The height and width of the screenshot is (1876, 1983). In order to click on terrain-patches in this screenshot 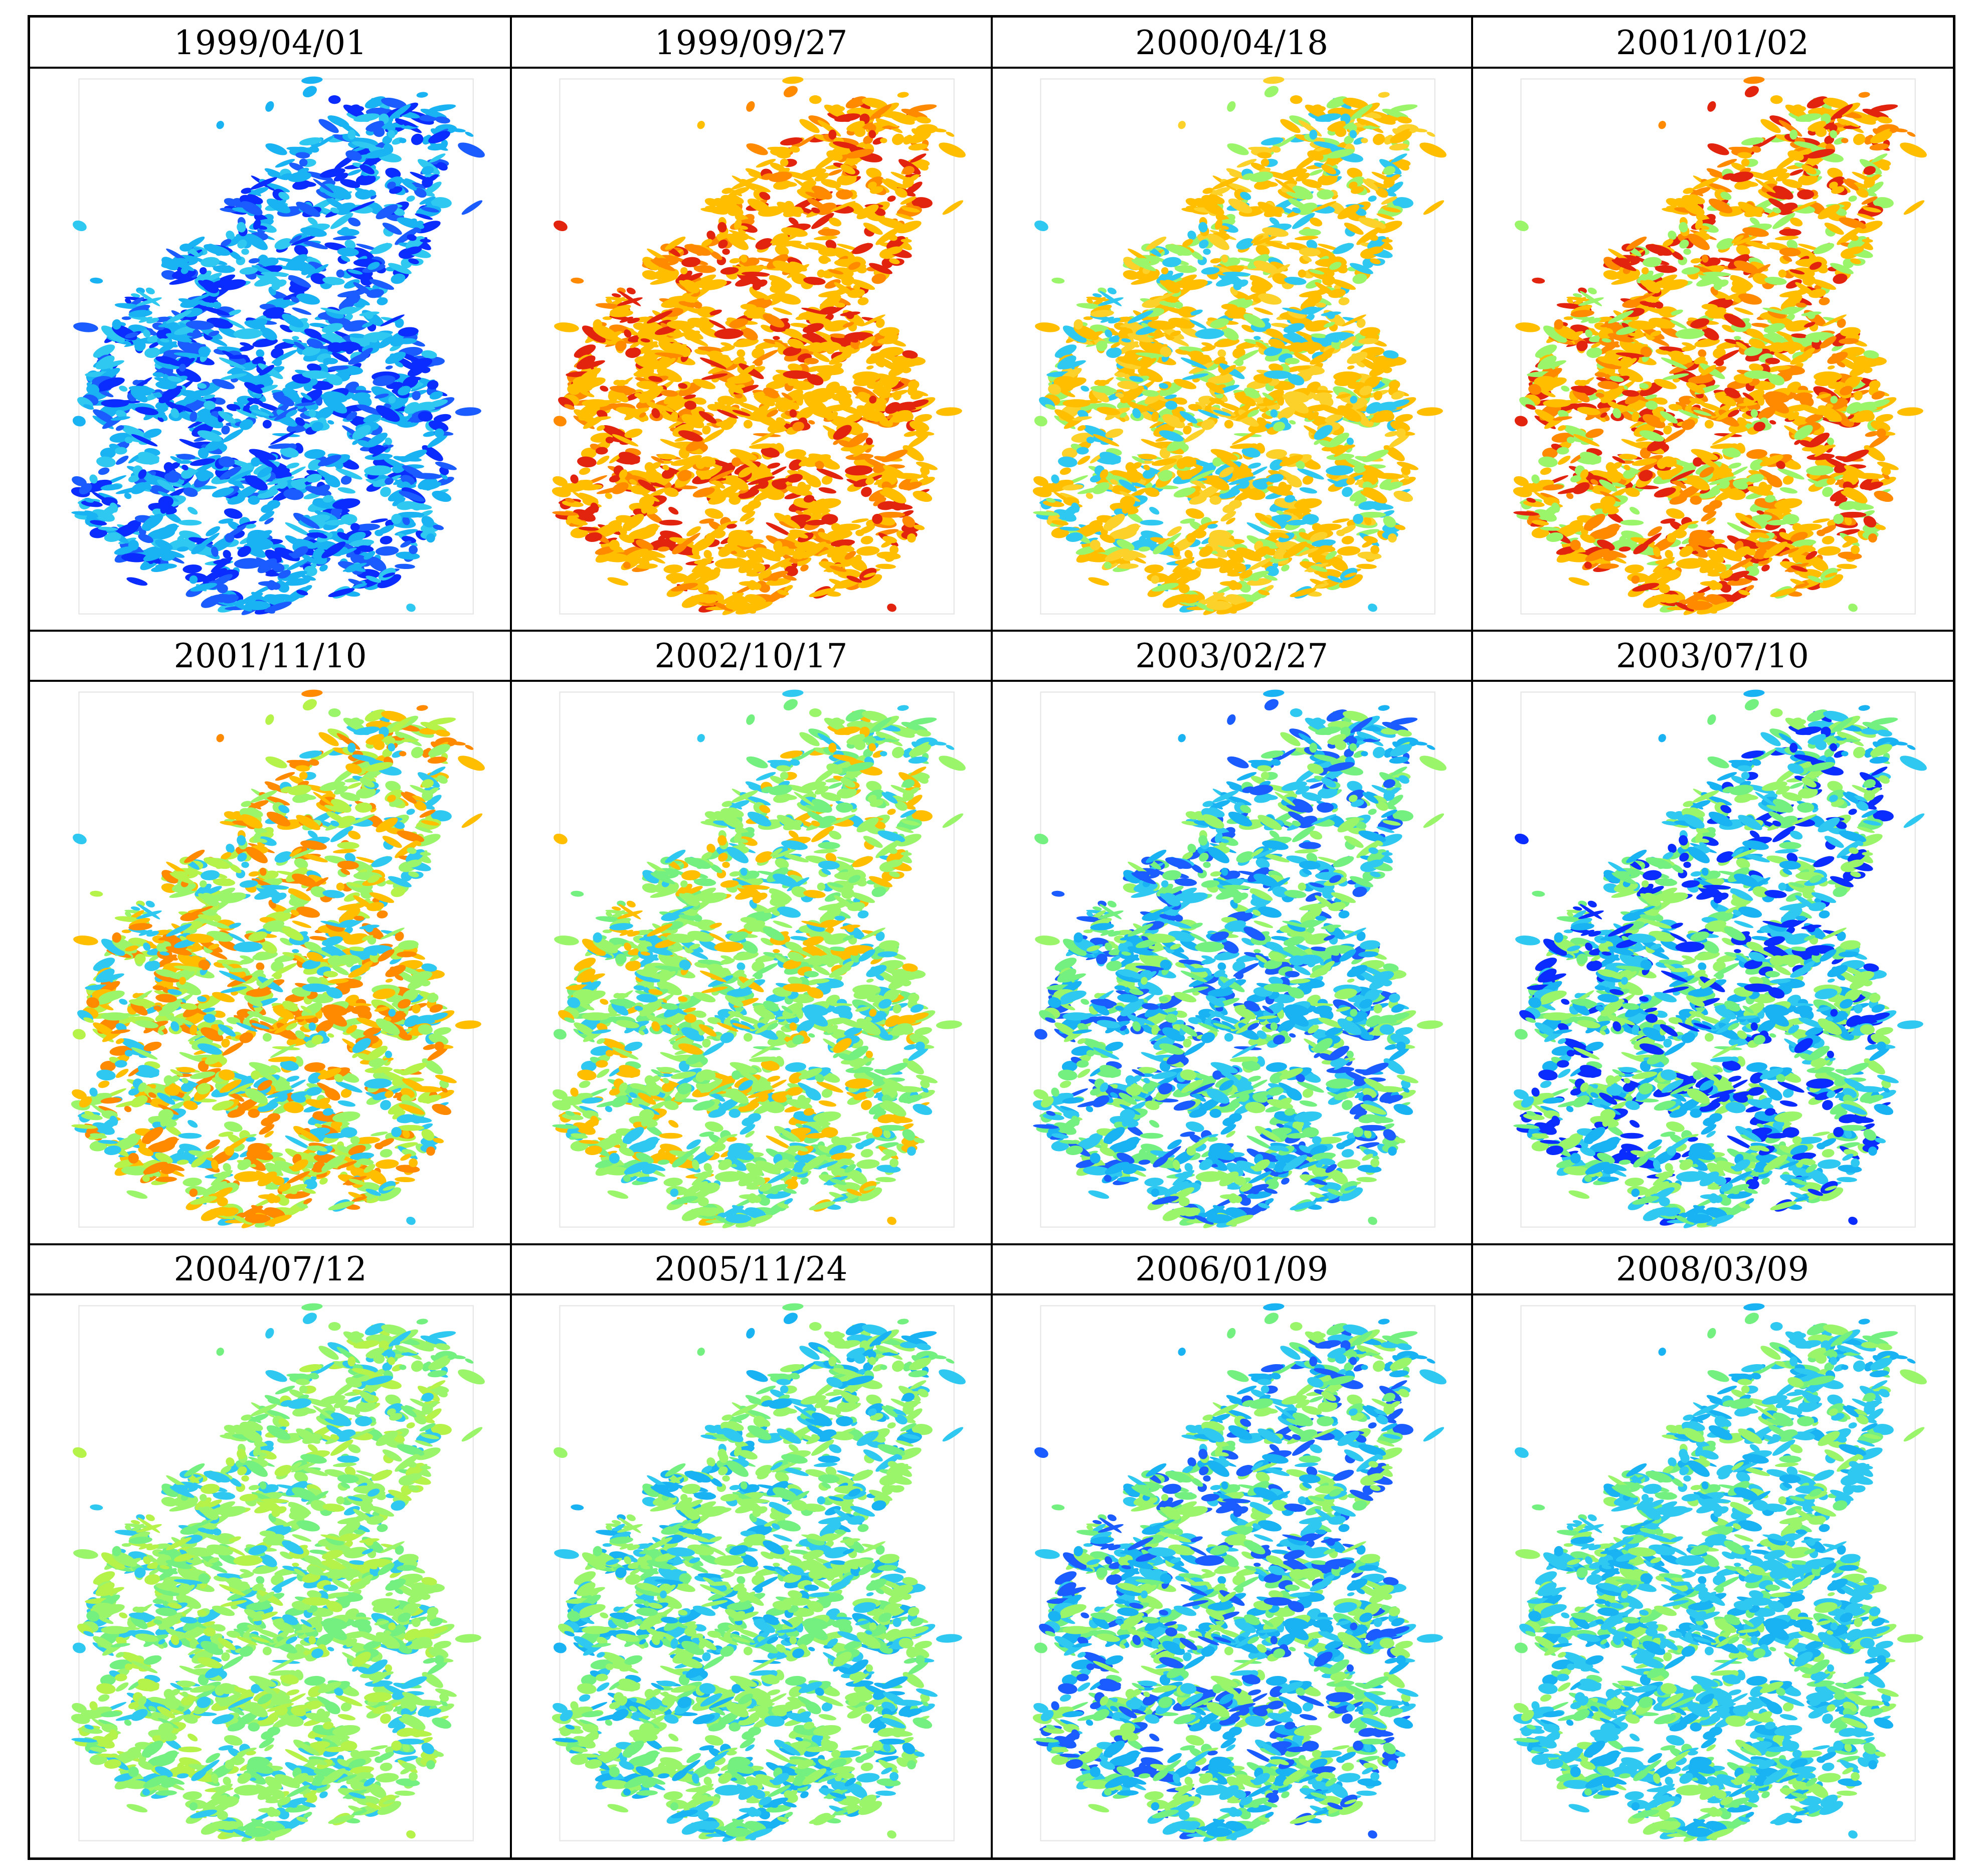, I will do `click(1239, 345)`.